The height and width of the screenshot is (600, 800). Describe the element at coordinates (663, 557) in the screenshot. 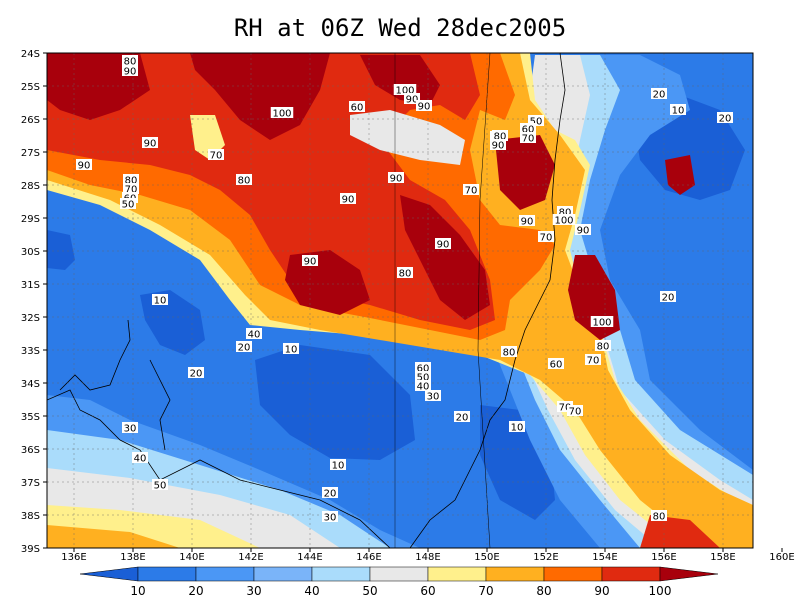

I see `lon-label: 156E` at that location.